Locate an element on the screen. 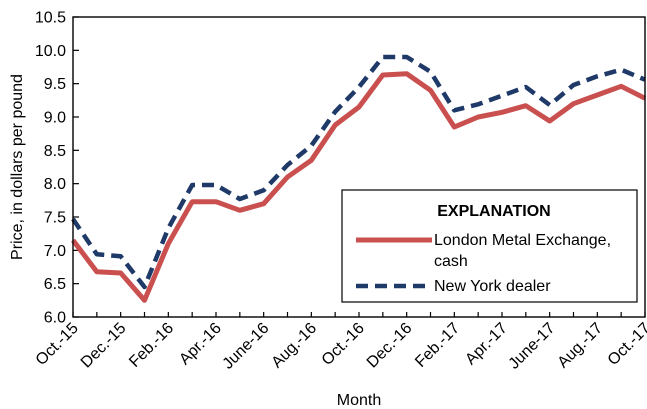 This screenshot has width=647, height=409. x-tick-label: Apr.-16 is located at coordinates (200, 344).